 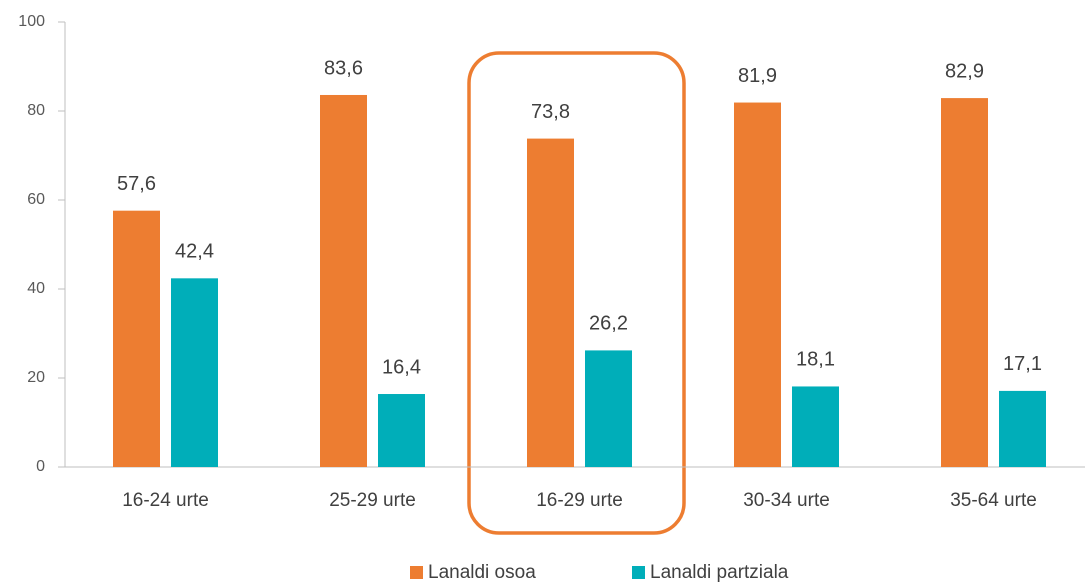 I want to click on value-label: 16,4, so click(x=401, y=367).